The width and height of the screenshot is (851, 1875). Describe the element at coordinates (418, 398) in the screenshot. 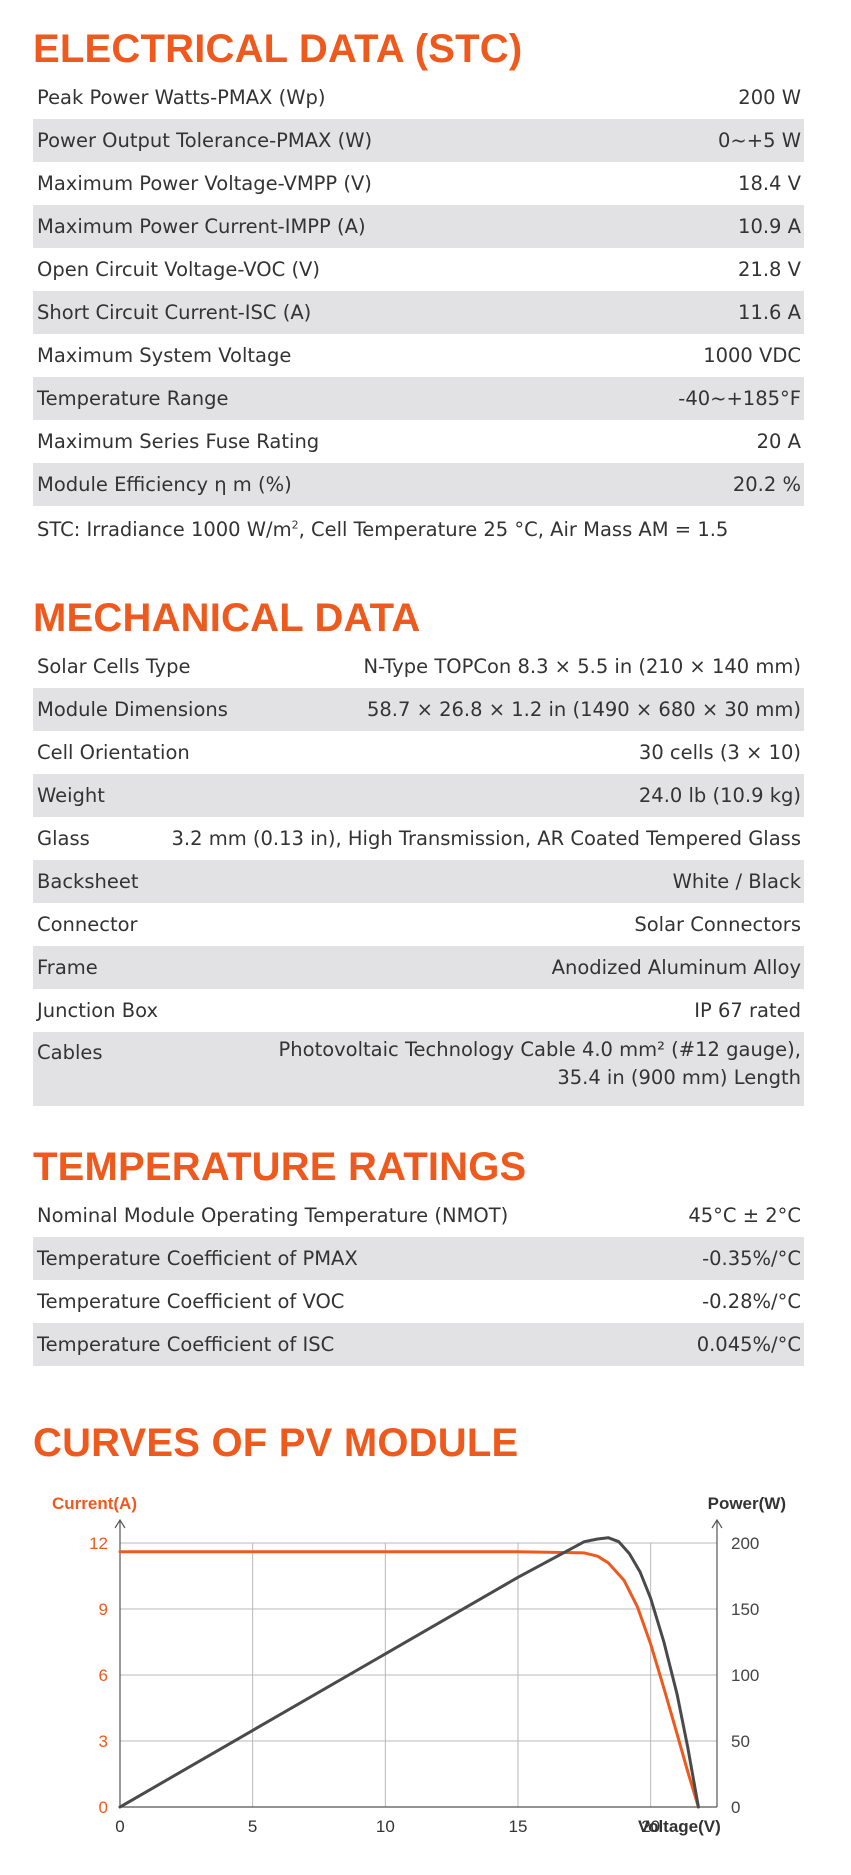

I see `table-row: Temperature Range -40~+185°F` at that location.